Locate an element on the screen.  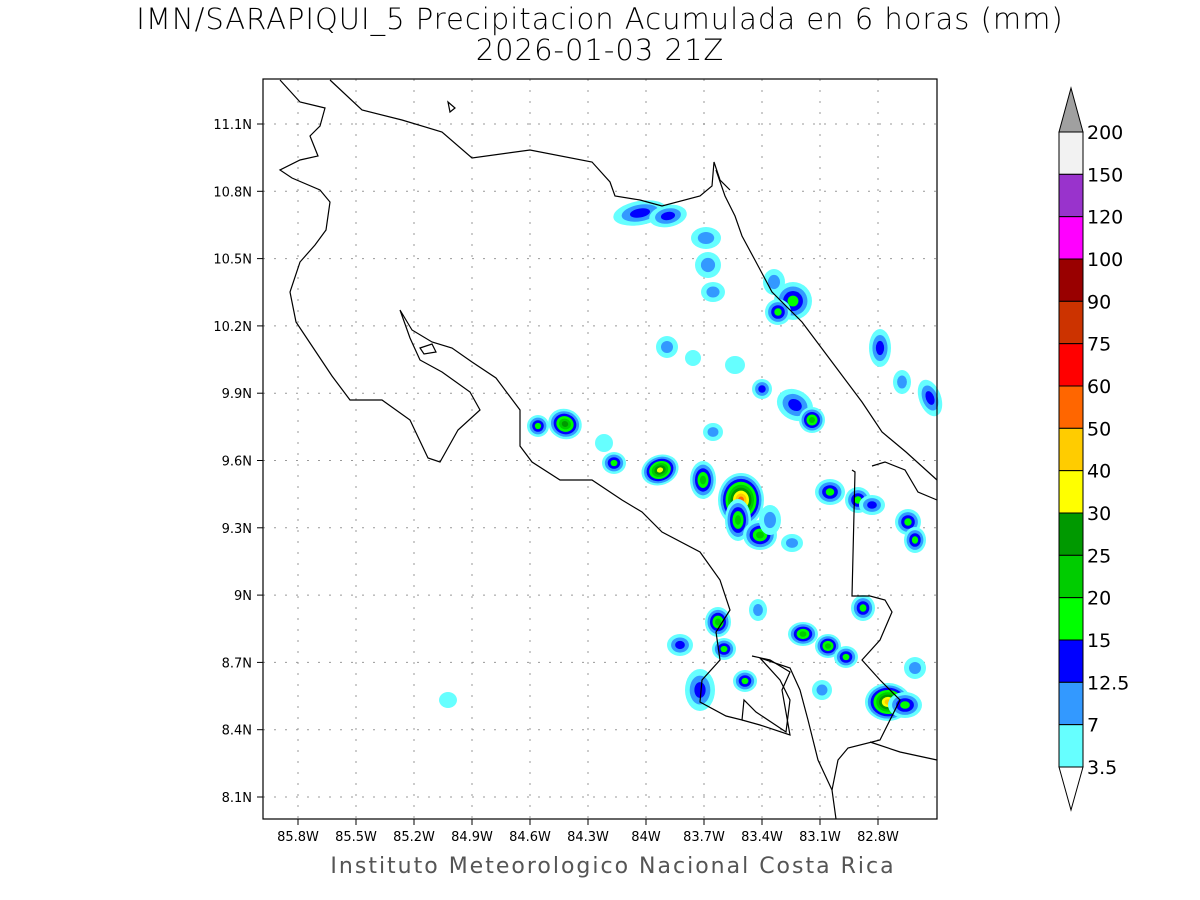
lon-label: 84W is located at coordinates (646, 837).